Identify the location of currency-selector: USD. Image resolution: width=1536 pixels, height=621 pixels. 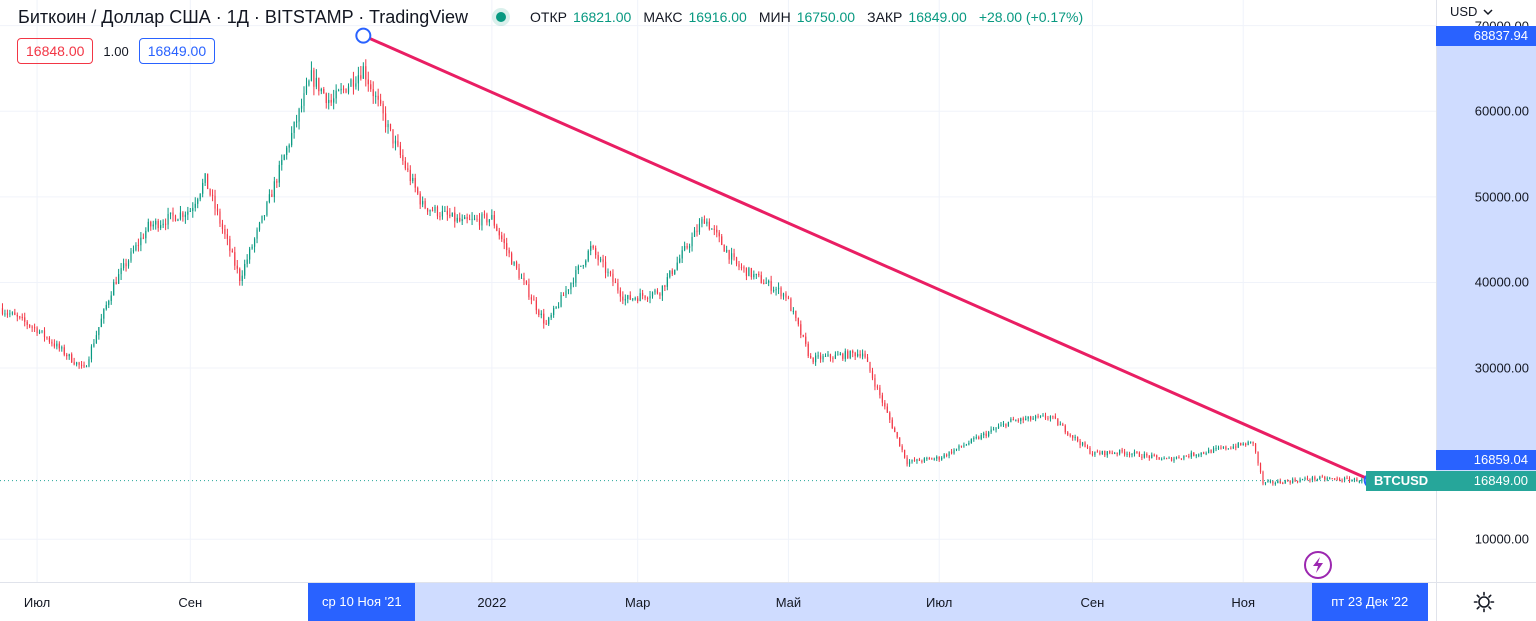
(1471, 11).